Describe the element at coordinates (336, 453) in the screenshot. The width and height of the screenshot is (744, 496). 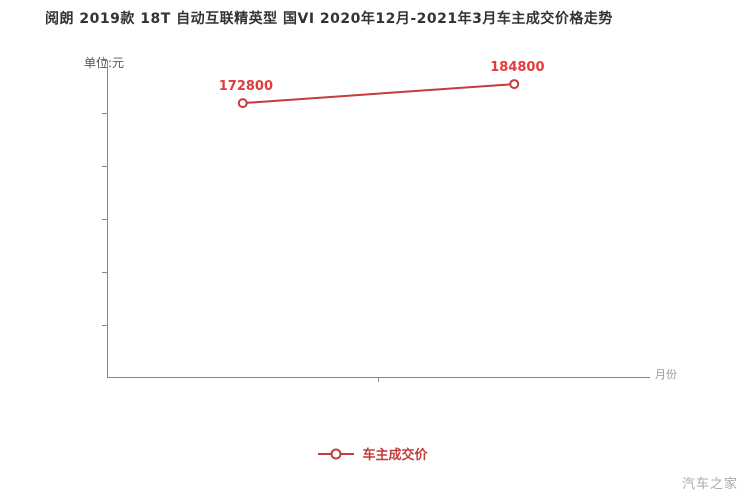
I see `legend-line-marker-icon` at that location.